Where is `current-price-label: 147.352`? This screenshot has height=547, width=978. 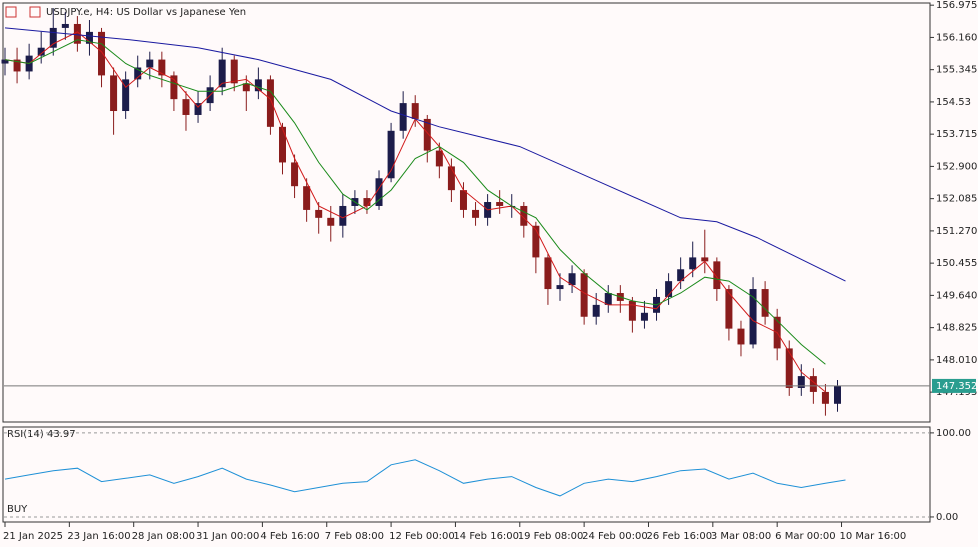
current-price-label: 147.352 is located at coordinates (956, 386).